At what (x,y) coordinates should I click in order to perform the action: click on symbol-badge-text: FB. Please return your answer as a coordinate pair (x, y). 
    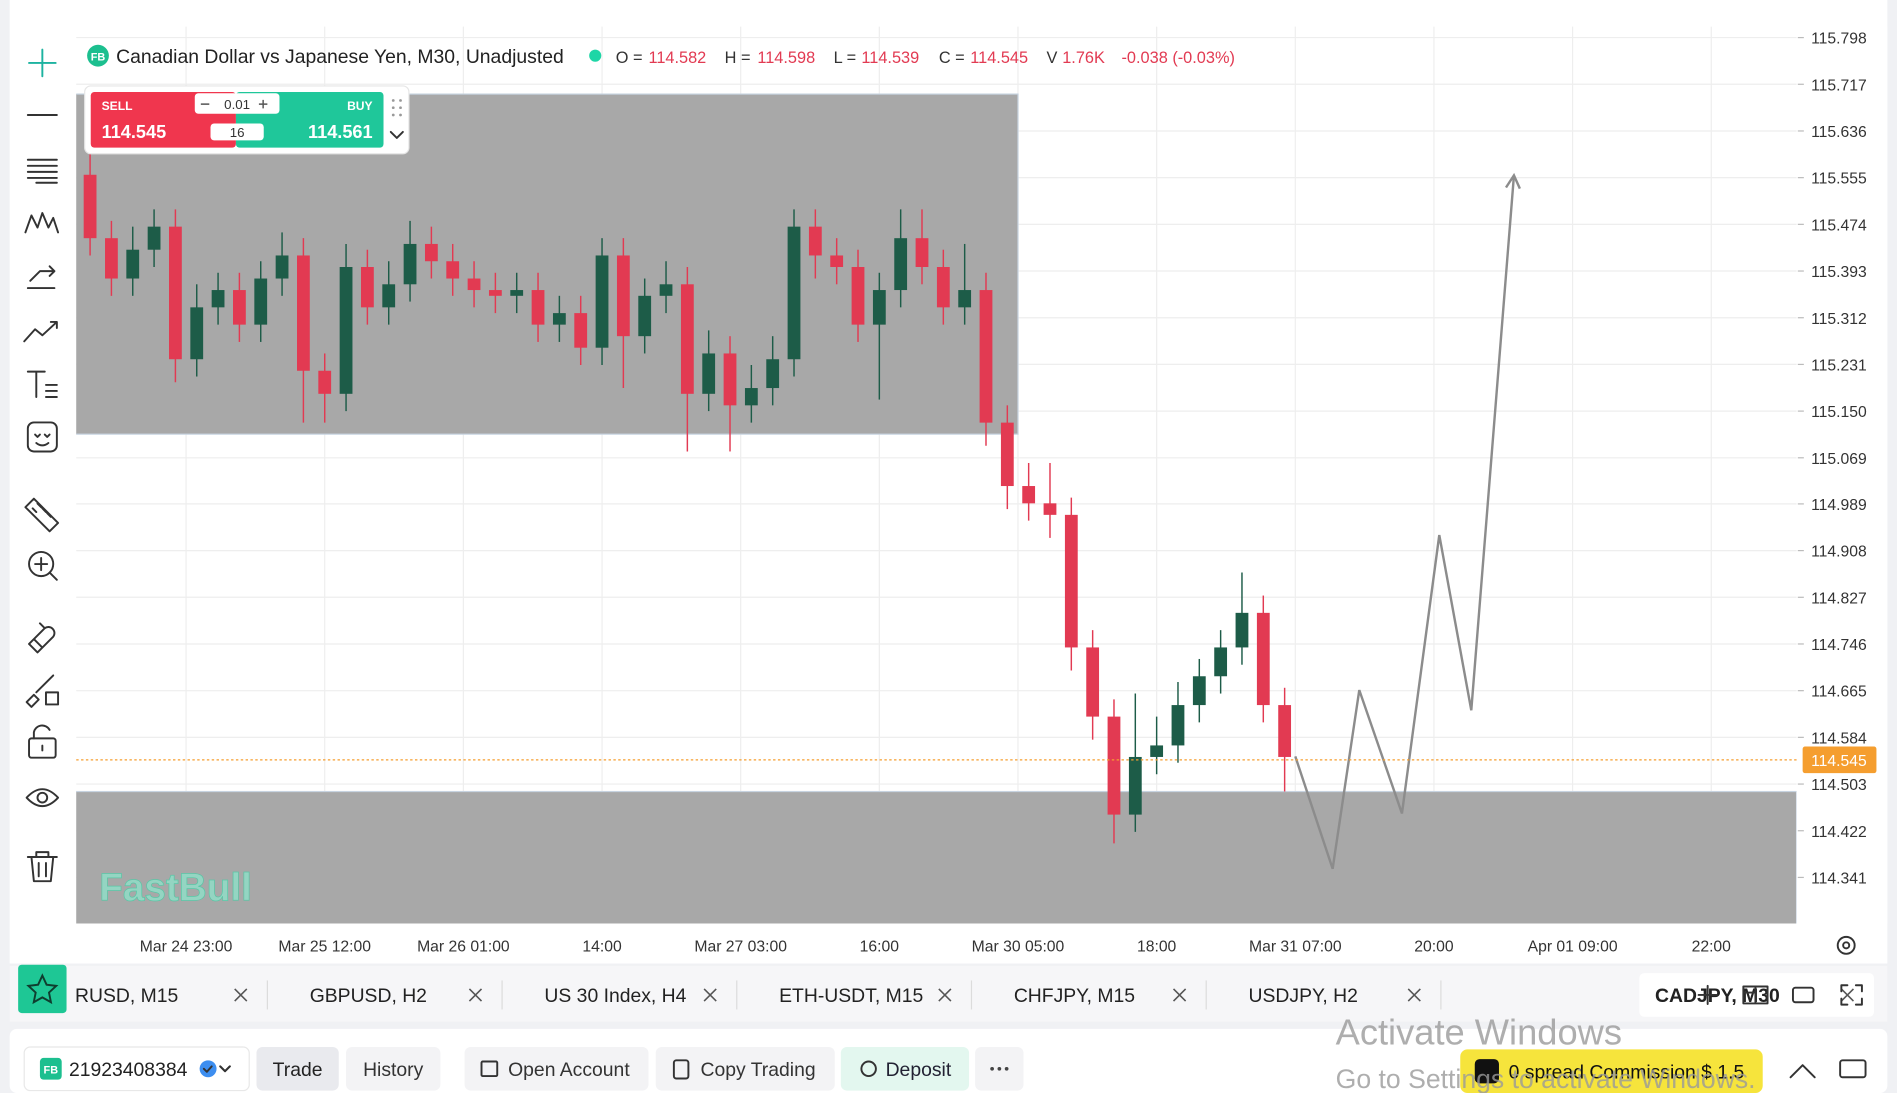
    Looking at the image, I should click on (98, 58).